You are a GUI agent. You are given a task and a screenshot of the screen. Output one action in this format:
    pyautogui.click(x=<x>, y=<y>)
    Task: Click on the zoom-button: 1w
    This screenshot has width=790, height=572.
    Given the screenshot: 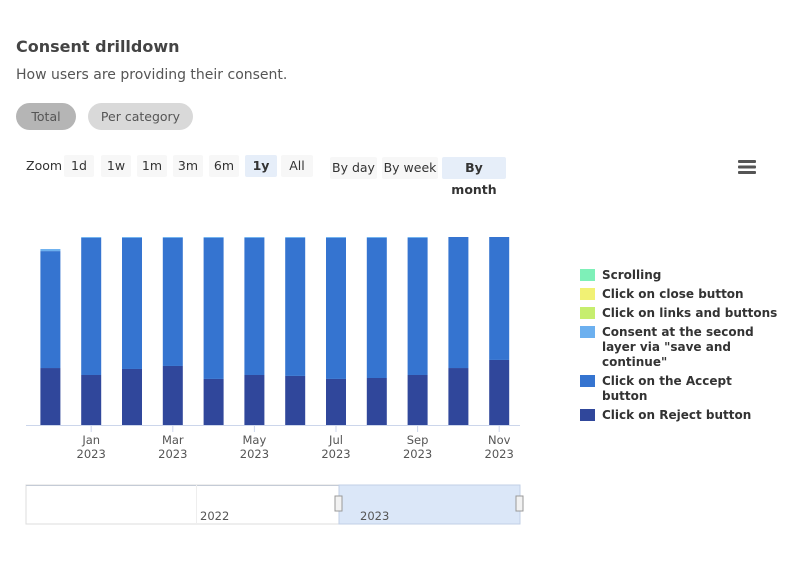 What is the action you would take?
    pyautogui.click(x=116, y=166)
    